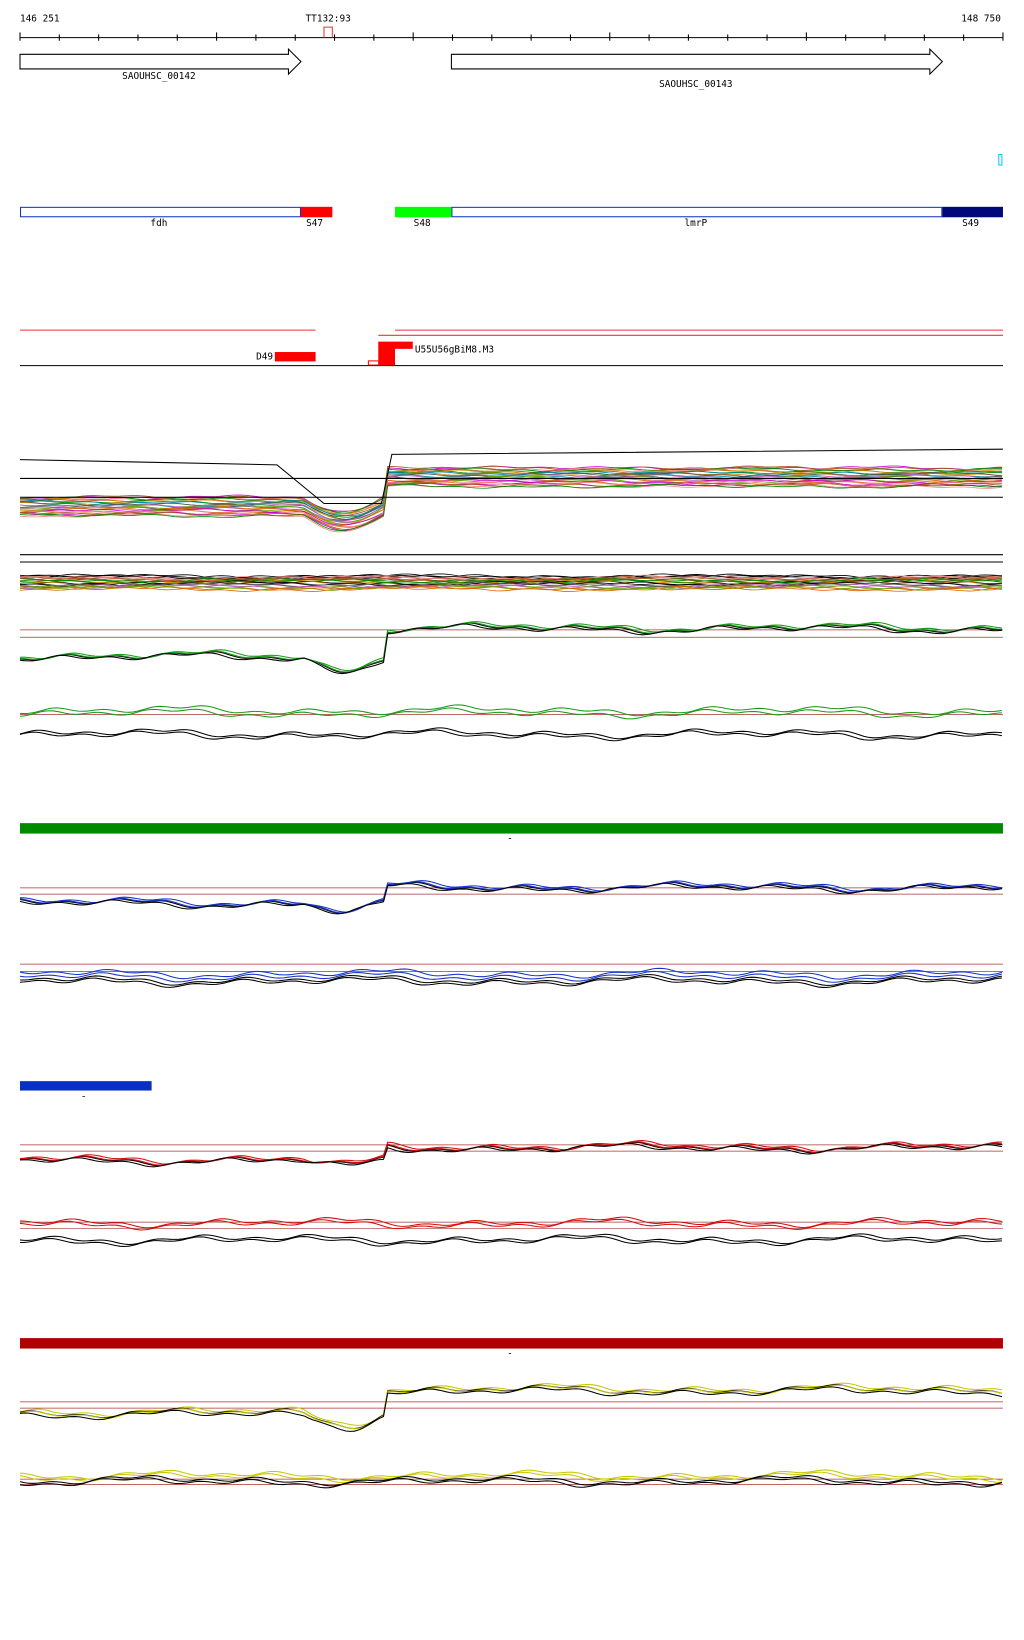 The width and height of the screenshot is (1024, 1640). What do you see at coordinates (422, 223) in the screenshot?
I see `segment-label: S48` at bounding box center [422, 223].